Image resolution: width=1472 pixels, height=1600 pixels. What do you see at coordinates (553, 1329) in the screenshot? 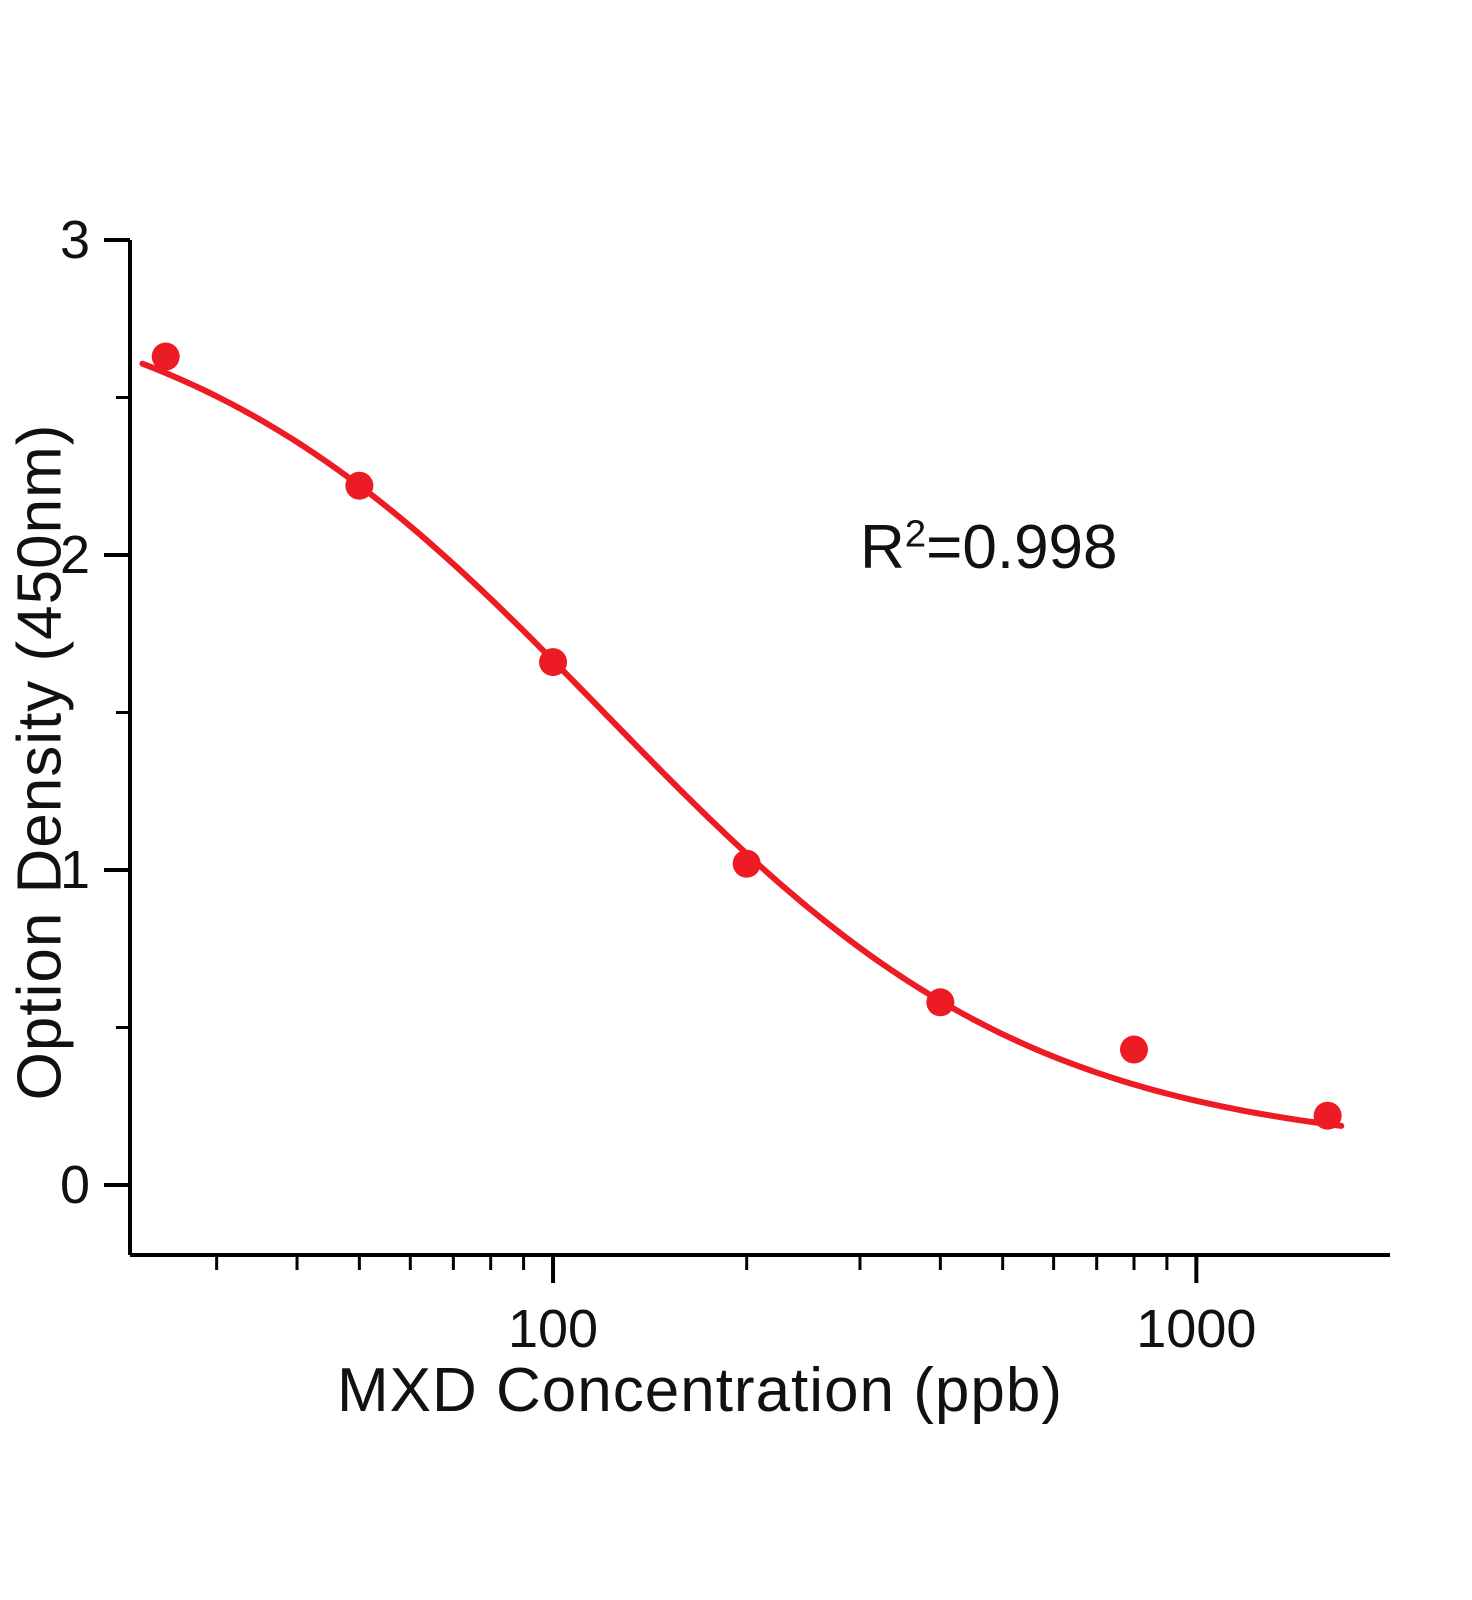
I see `x-tick-label: 100` at bounding box center [553, 1329].